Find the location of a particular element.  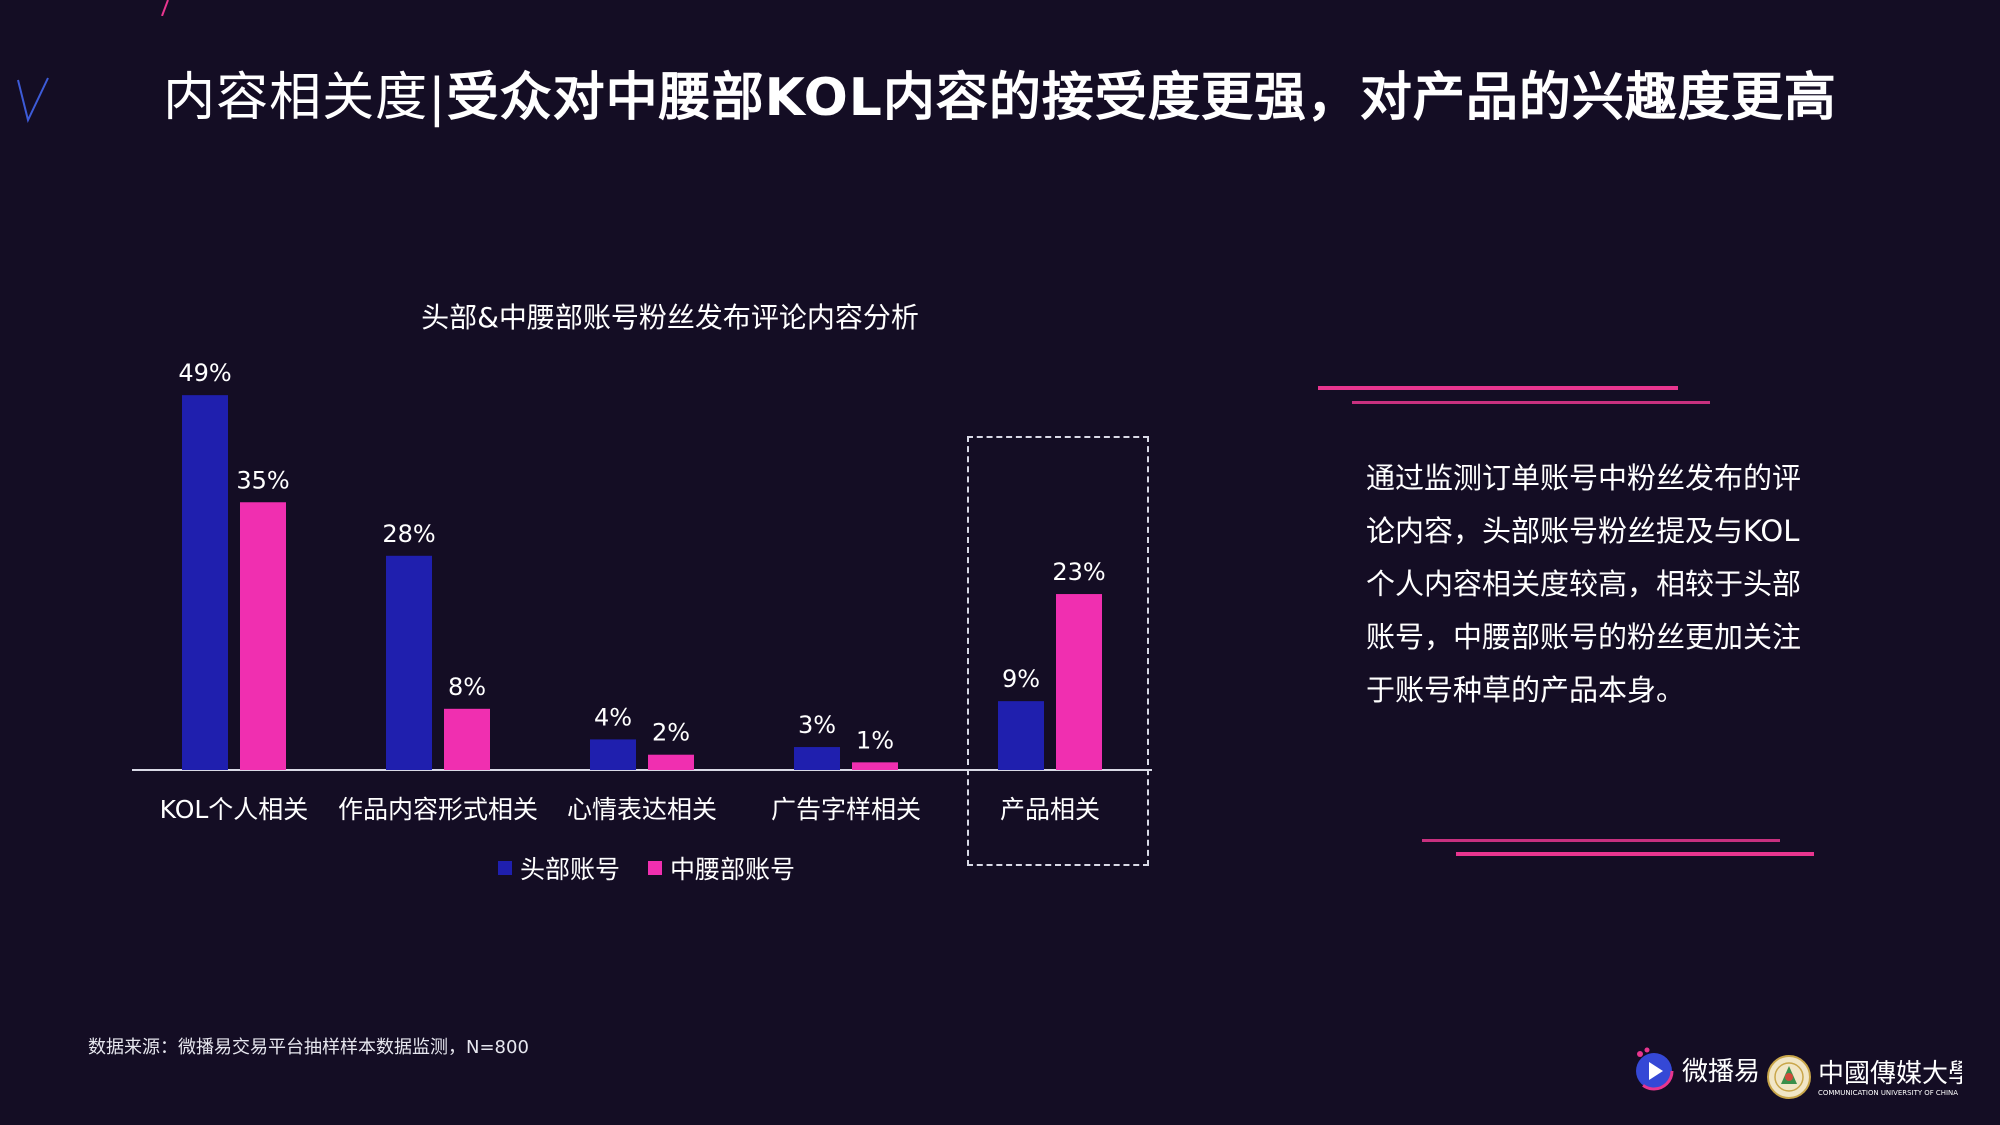

legend-item-mid: 中腰部账号 is located at coordinates (721, 868).